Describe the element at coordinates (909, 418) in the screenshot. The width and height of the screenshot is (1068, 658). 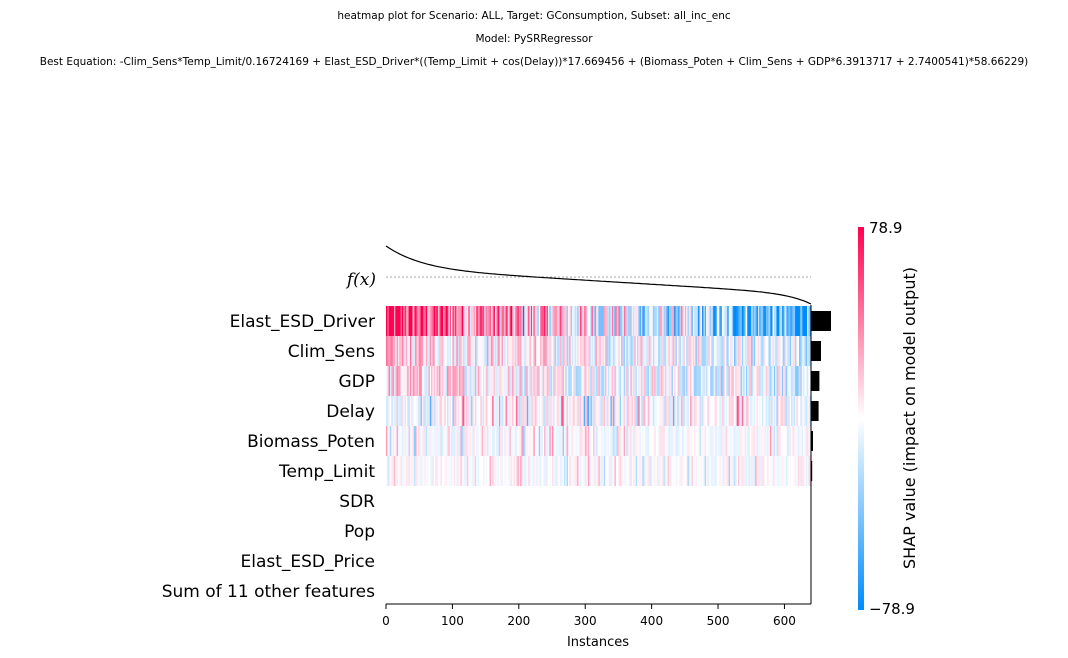
I see `colorbar-title: SHAP value (impact on model output)` at that location.